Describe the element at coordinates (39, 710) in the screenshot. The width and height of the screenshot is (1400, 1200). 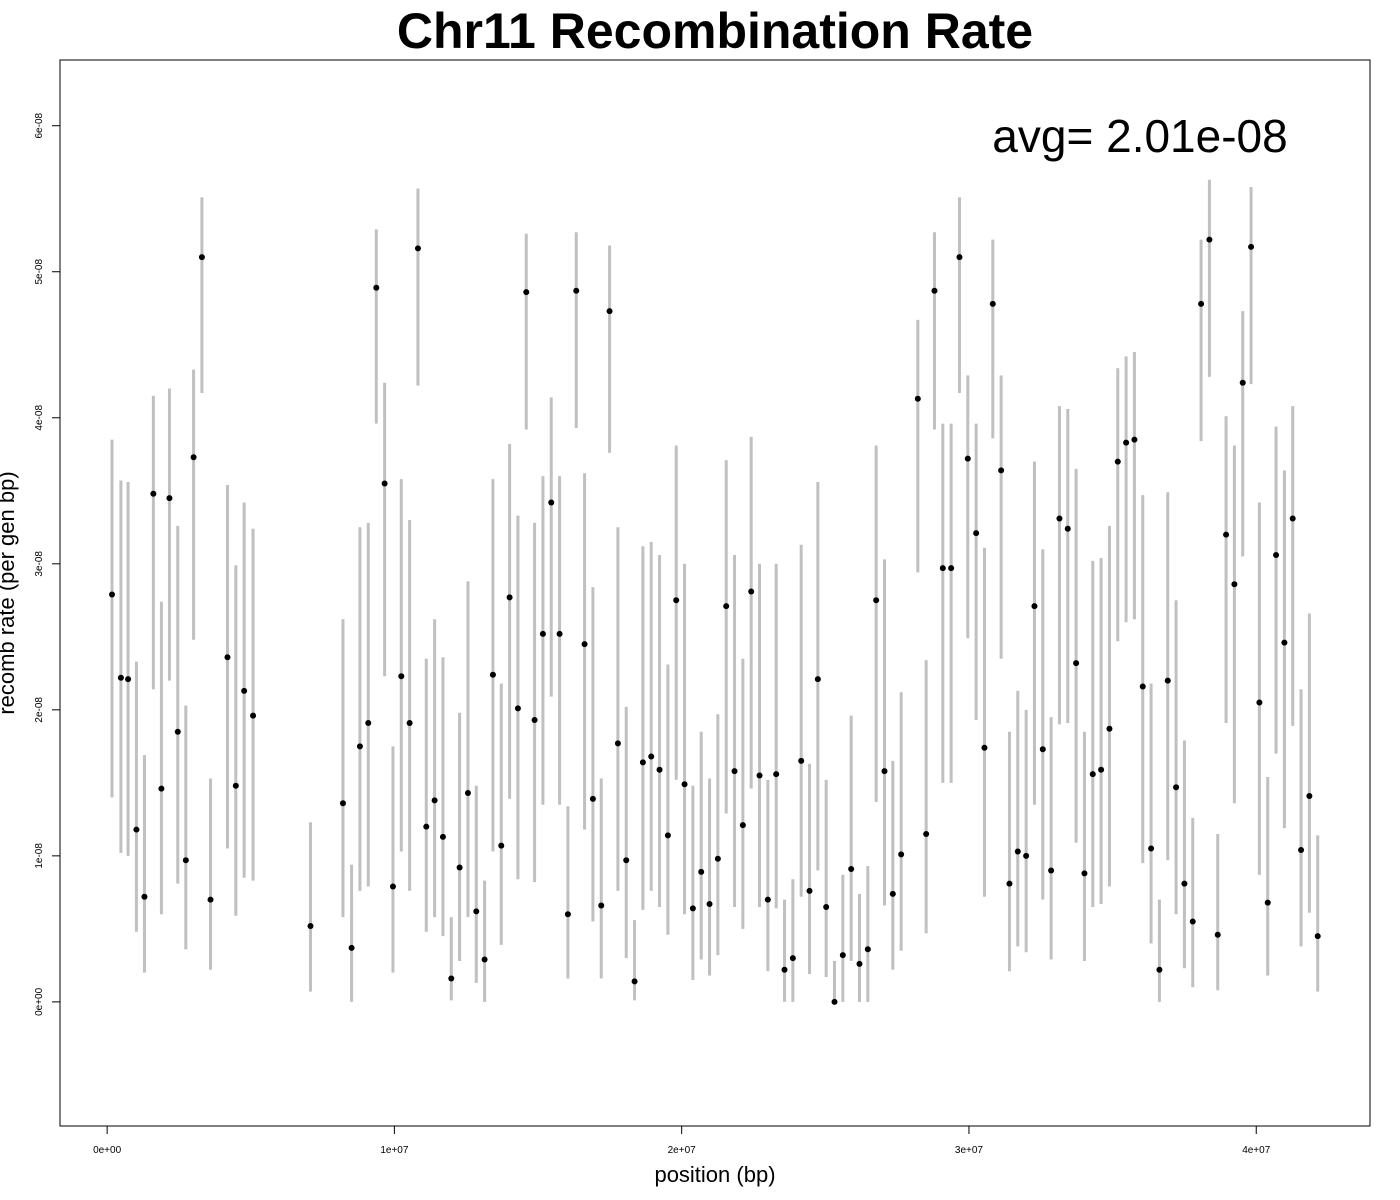
I see `y-tick-label: 2e-08` at that location.